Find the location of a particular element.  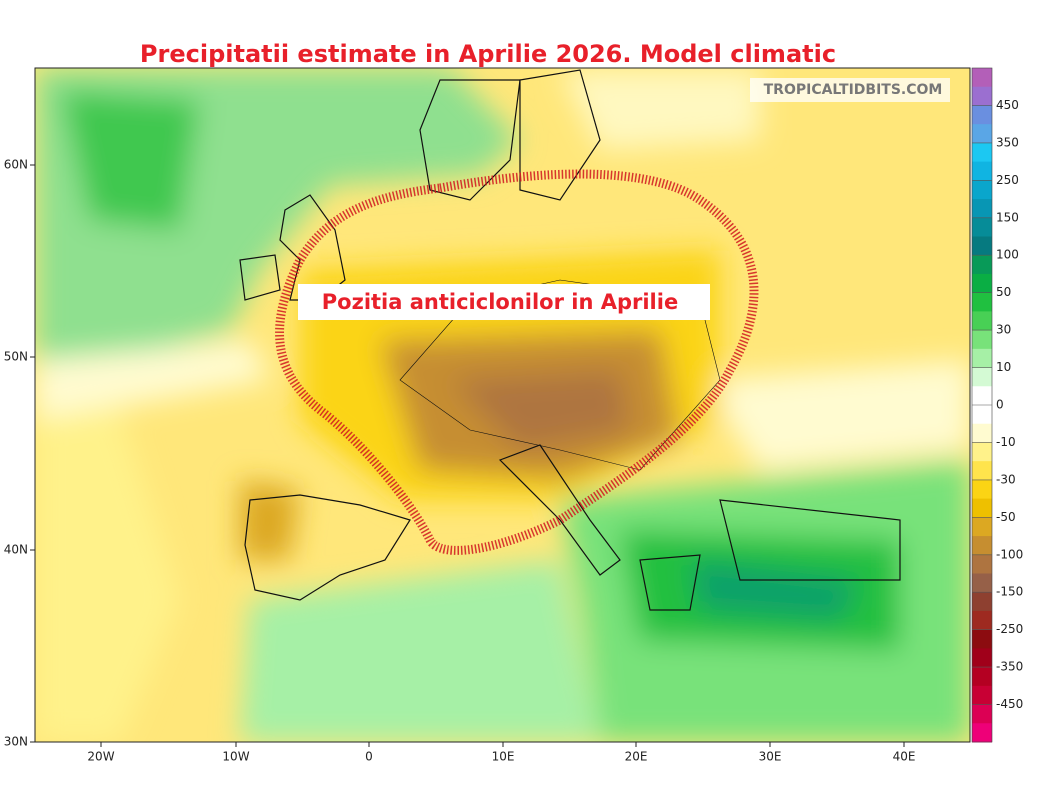

annotation-box is located at coordinates (504, 302).